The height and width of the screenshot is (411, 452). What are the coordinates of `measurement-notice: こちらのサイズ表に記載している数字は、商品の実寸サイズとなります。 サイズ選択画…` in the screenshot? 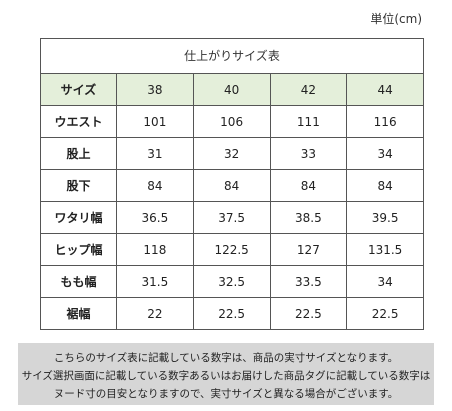 It's located at (226, 374).